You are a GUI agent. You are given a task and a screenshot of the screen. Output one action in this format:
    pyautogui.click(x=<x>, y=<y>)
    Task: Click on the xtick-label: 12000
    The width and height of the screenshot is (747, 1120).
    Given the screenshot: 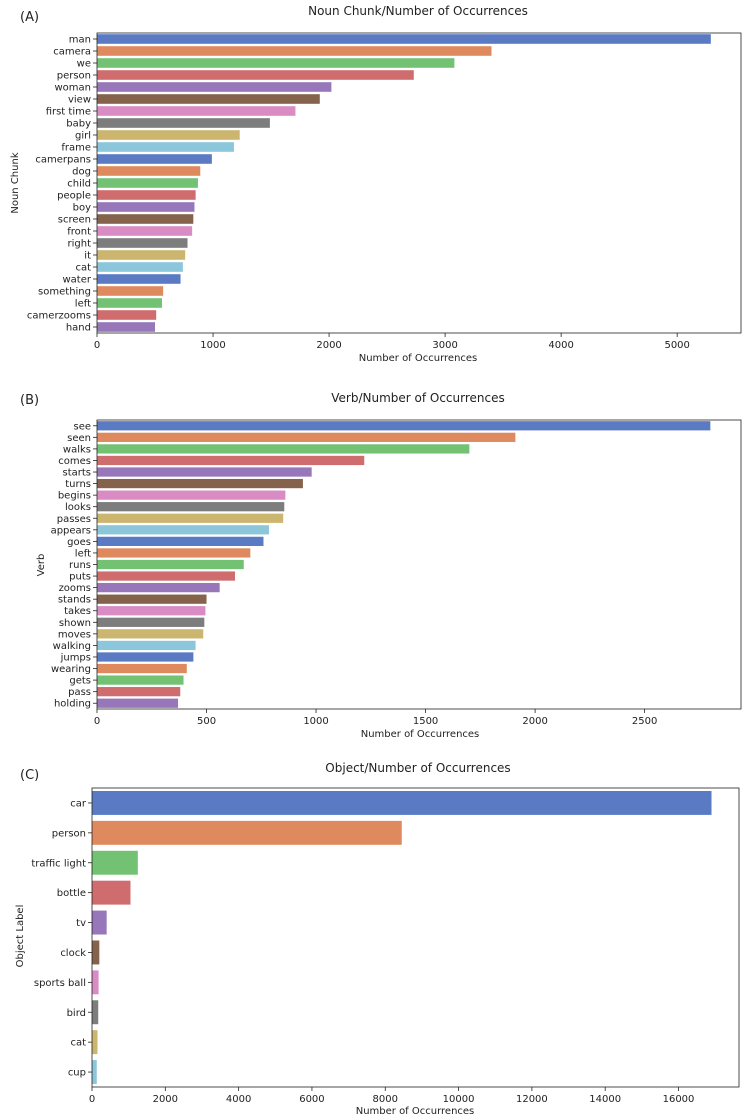 What is the action you would take?
    pyautogui.click(x=532, y=1099)
    